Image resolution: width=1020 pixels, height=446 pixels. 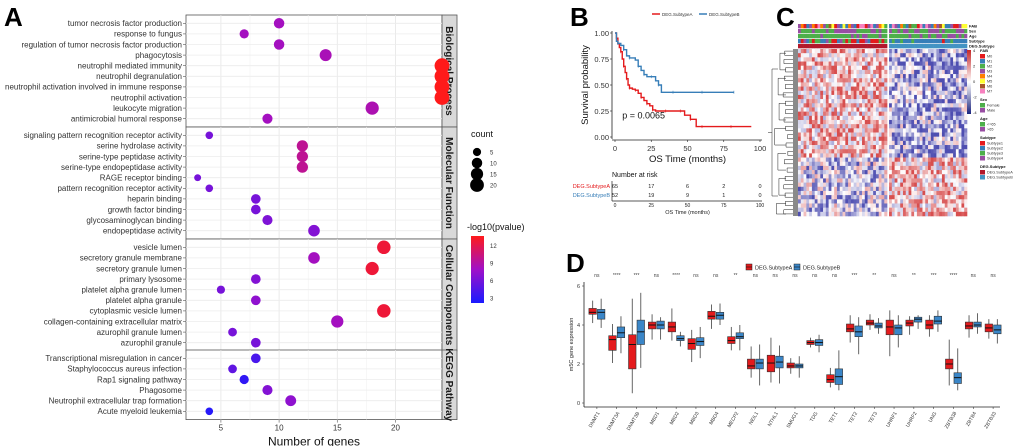 I want to click on size-legend-title: count, so click(x=482, y=134).